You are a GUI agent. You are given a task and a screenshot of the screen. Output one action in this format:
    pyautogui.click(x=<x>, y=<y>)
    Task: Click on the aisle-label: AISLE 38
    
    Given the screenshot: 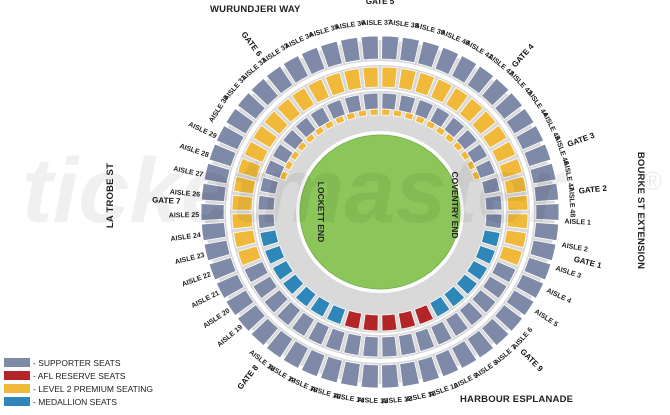 What is the action you would take?
    pyautogui.click(x=403, y=24)
    